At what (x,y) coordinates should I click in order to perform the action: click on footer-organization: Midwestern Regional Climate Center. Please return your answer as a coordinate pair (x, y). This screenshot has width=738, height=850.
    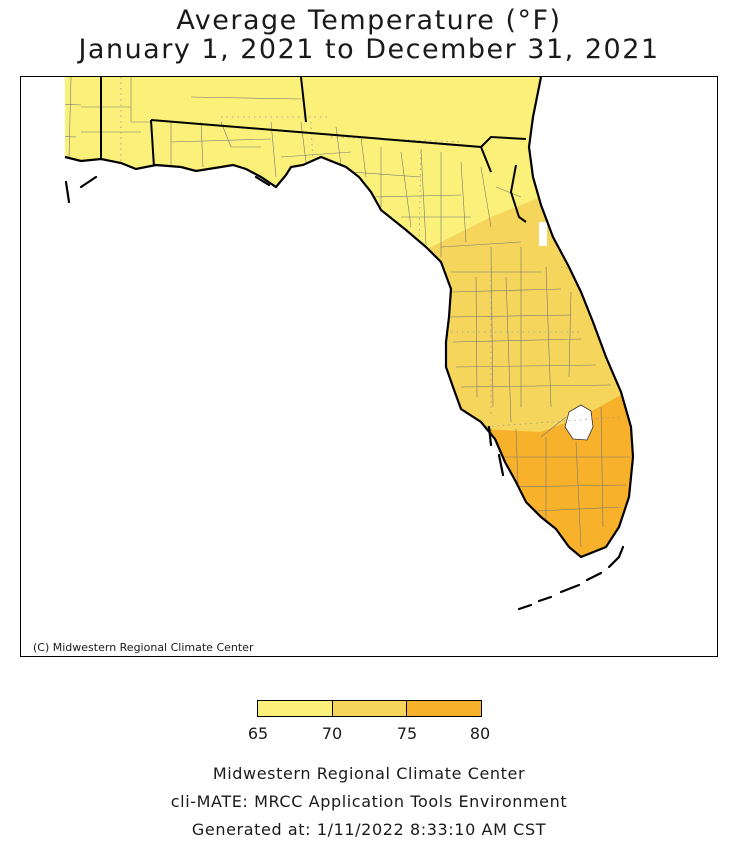
    Looking at the image, I should click on (369, 773).